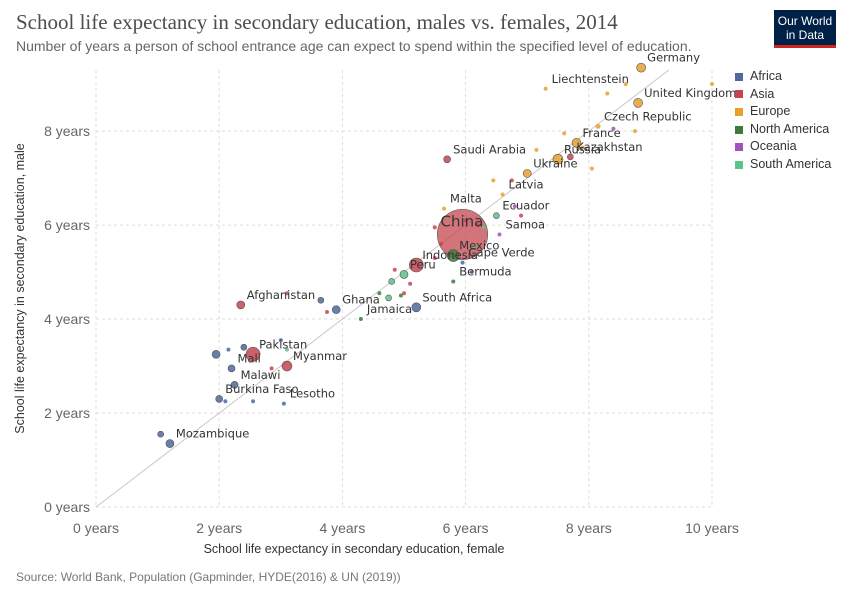 This screenshot has height=600, width=850. What do you see at coordinates (212, 434) in the screenshot?
I see `point-label: Mozambique` at bounding box center [212, 434].